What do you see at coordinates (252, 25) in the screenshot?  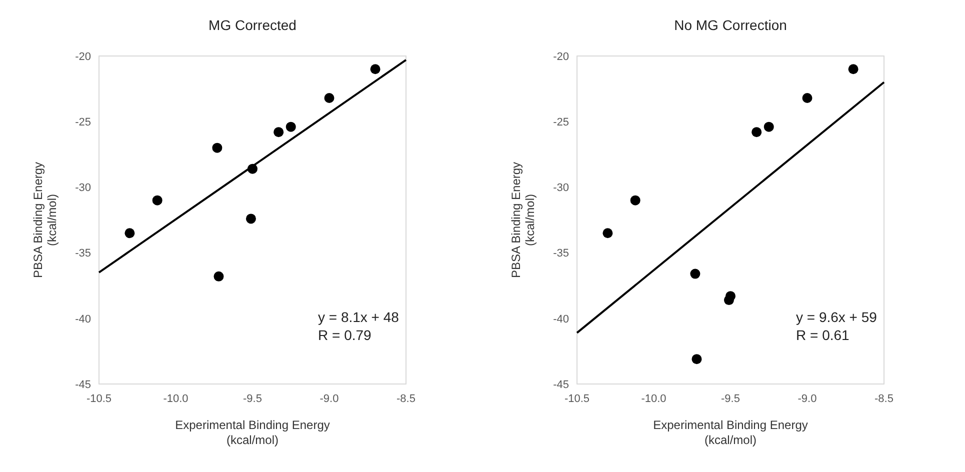 I see `chart-title: MG Corrected` at bounding box center [252, 25].